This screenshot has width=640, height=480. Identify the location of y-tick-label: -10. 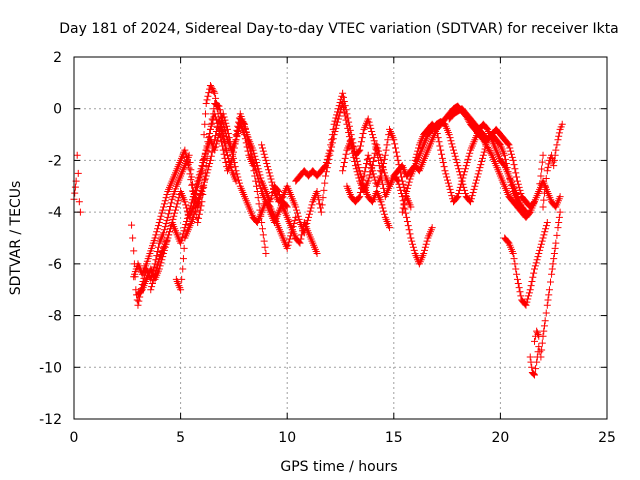
(50, 368).